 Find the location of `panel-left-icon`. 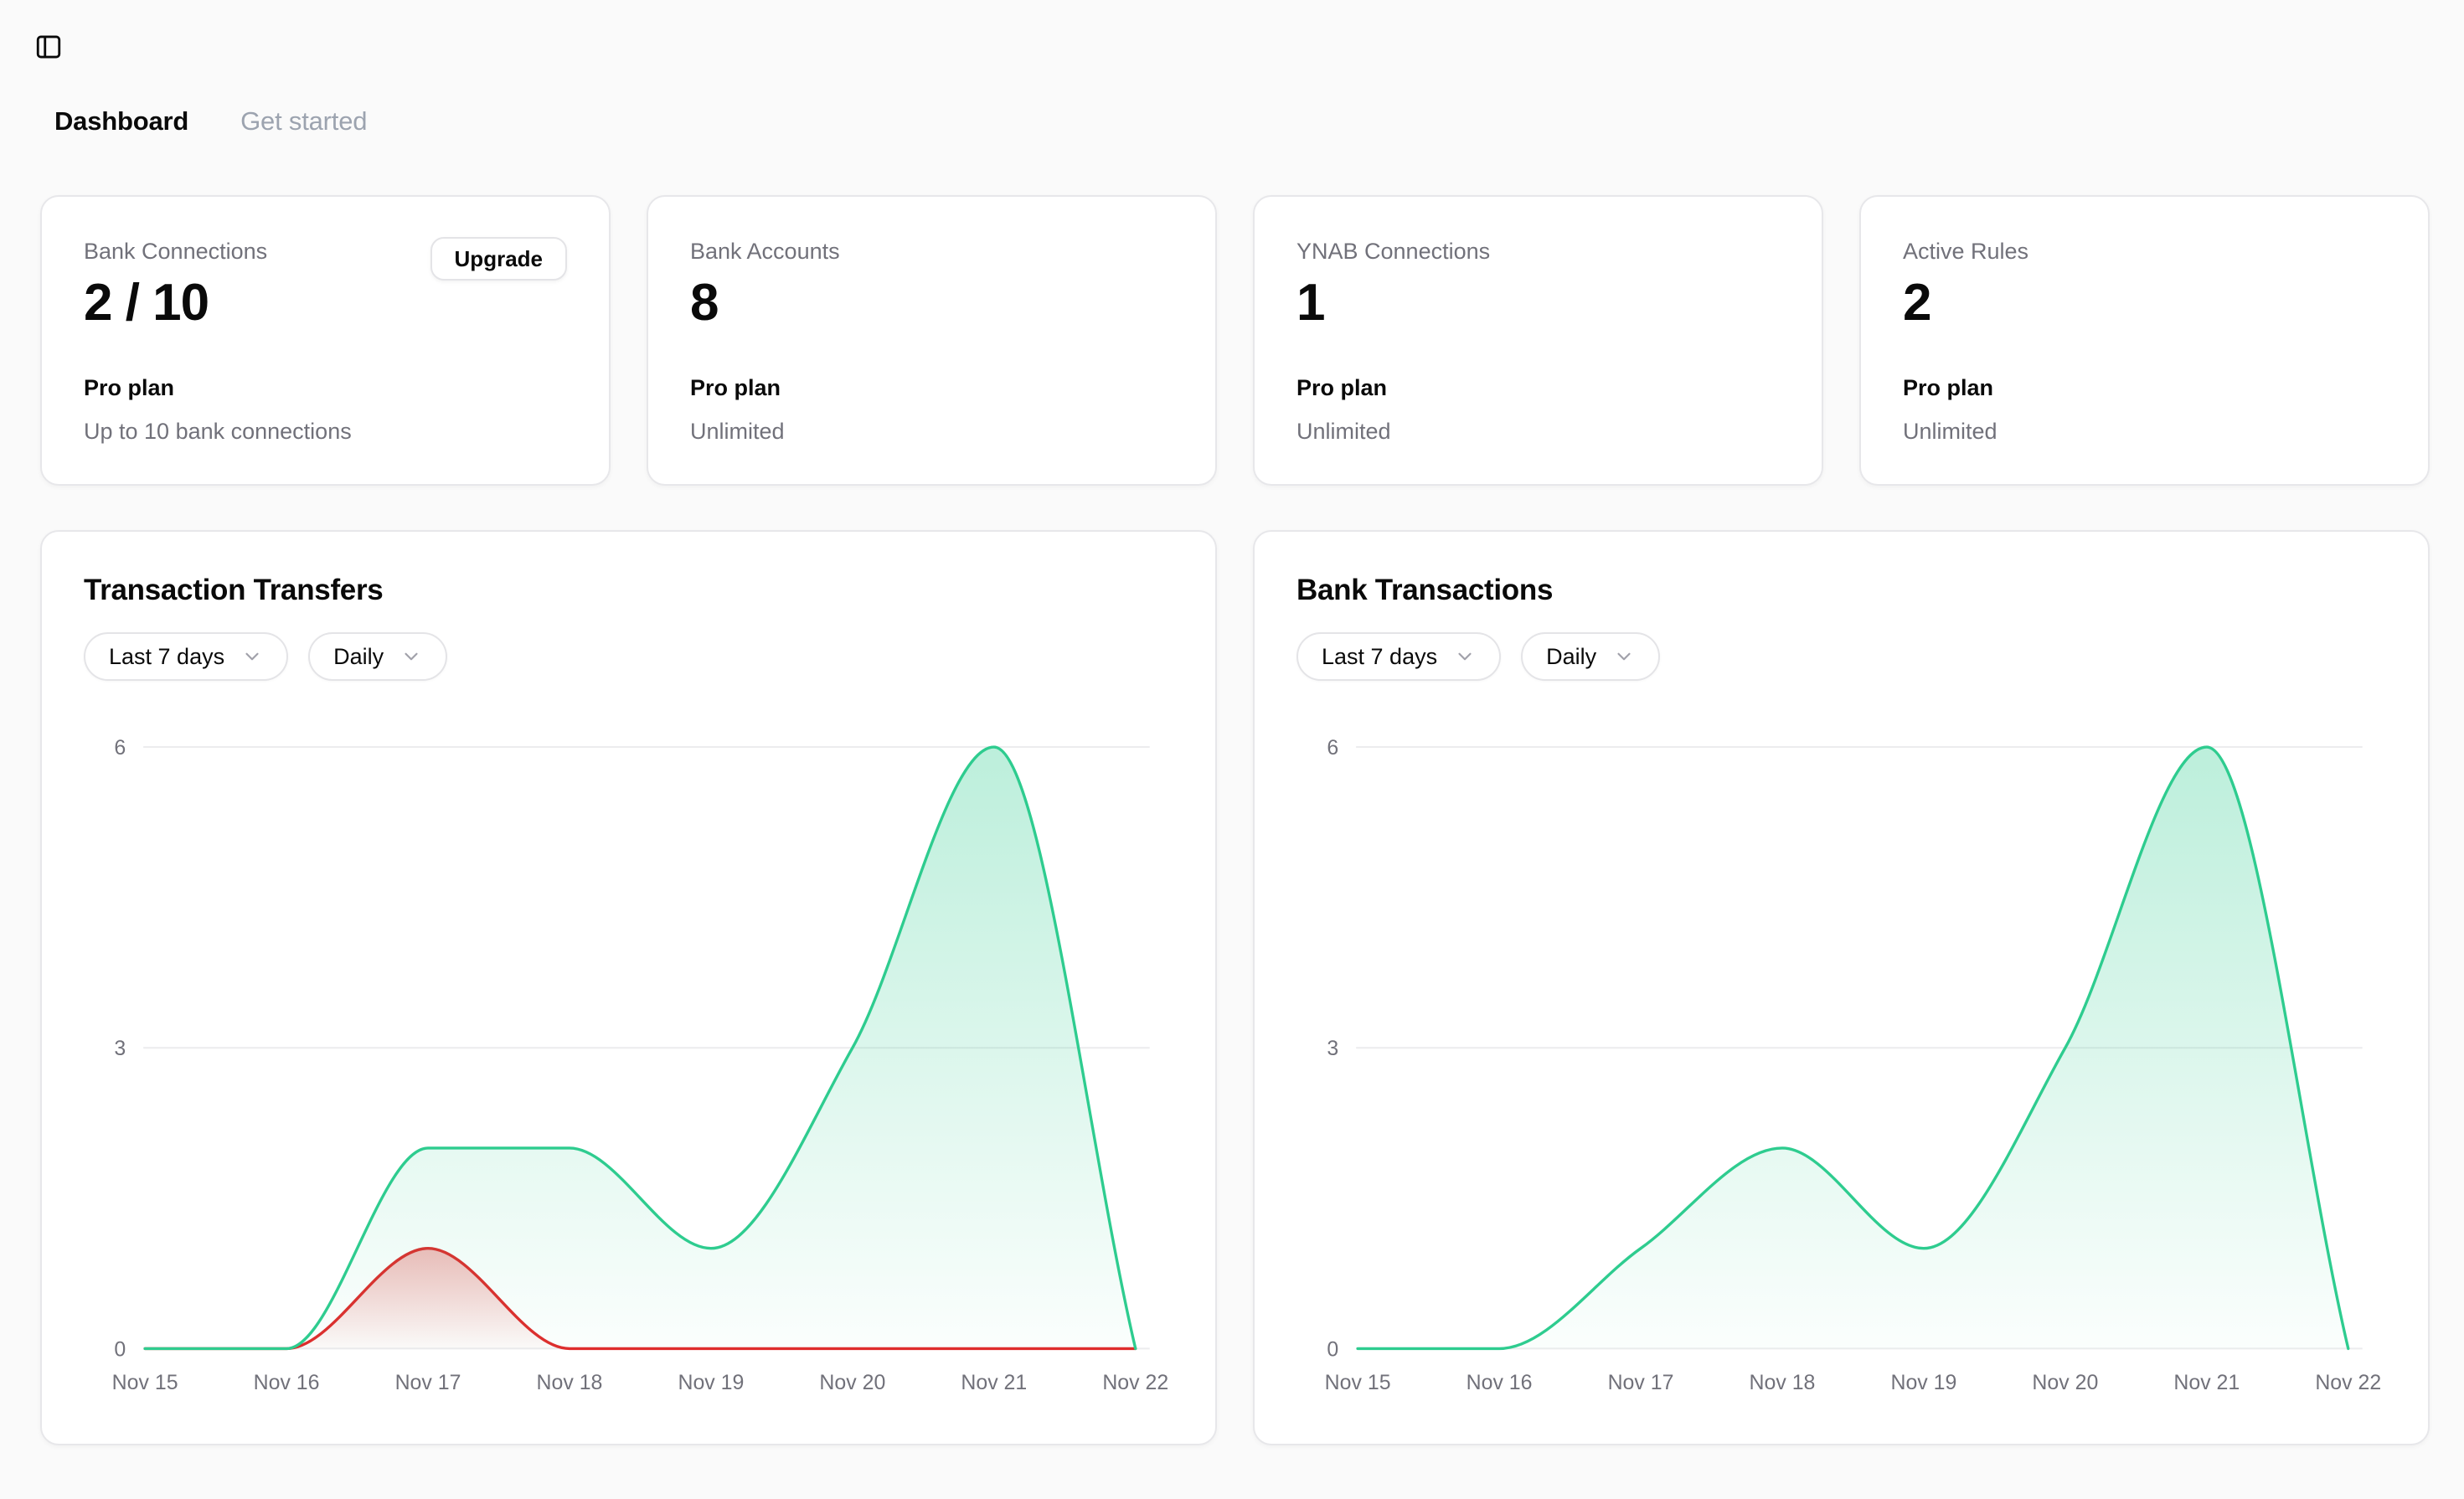

panel-left-icon is located at coordinates (49, 47).